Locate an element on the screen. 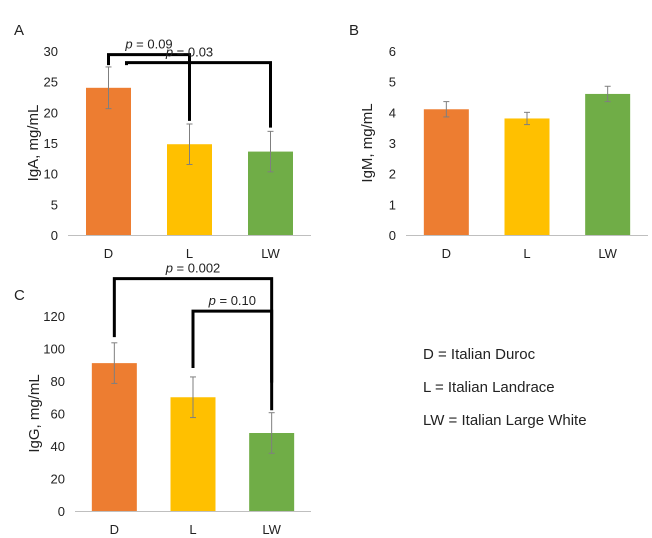 The image size is (652, 538). panel-c-ytick-label: 20 is located at coordinates (58, 479).